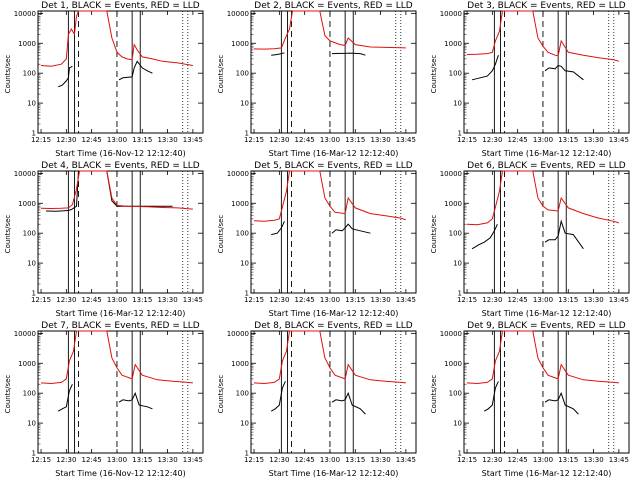 The image size is (640, 480). Describe the element at coordinates (120, 326) in the screenshot. I see `panel-title: Det 7, BLACK = Events, RED = LLD` at that location.